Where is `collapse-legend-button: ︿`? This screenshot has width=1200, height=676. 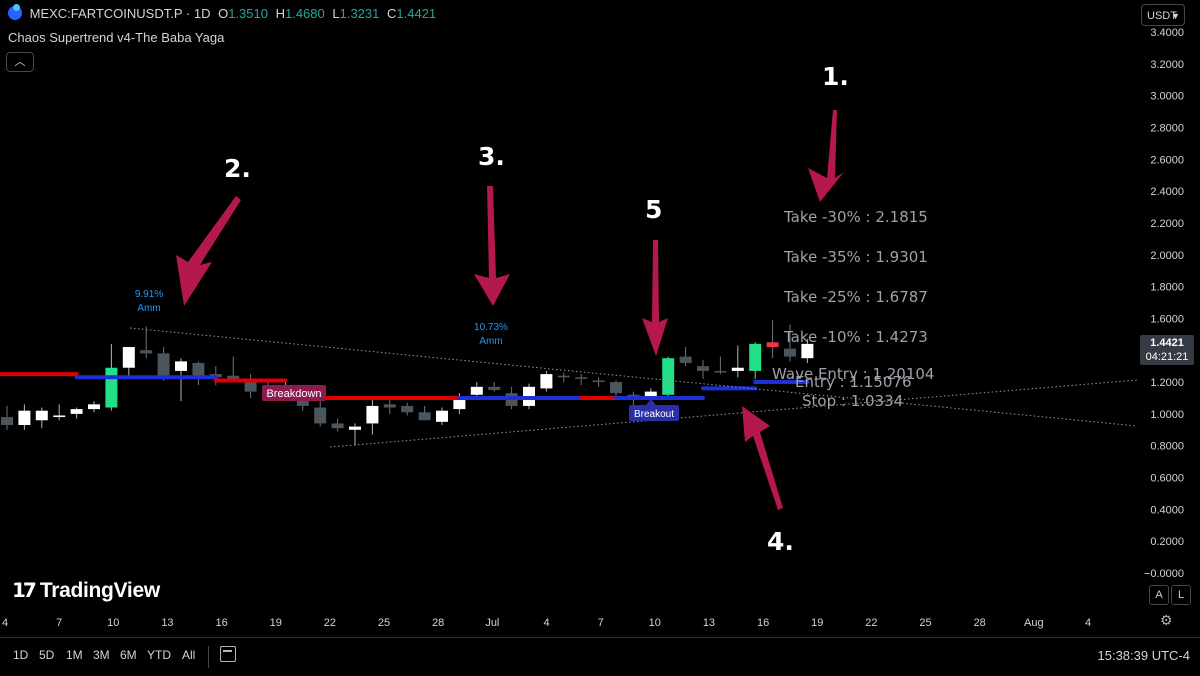 collapse-legend-button: ︿ is located at coordinates (20, 62).